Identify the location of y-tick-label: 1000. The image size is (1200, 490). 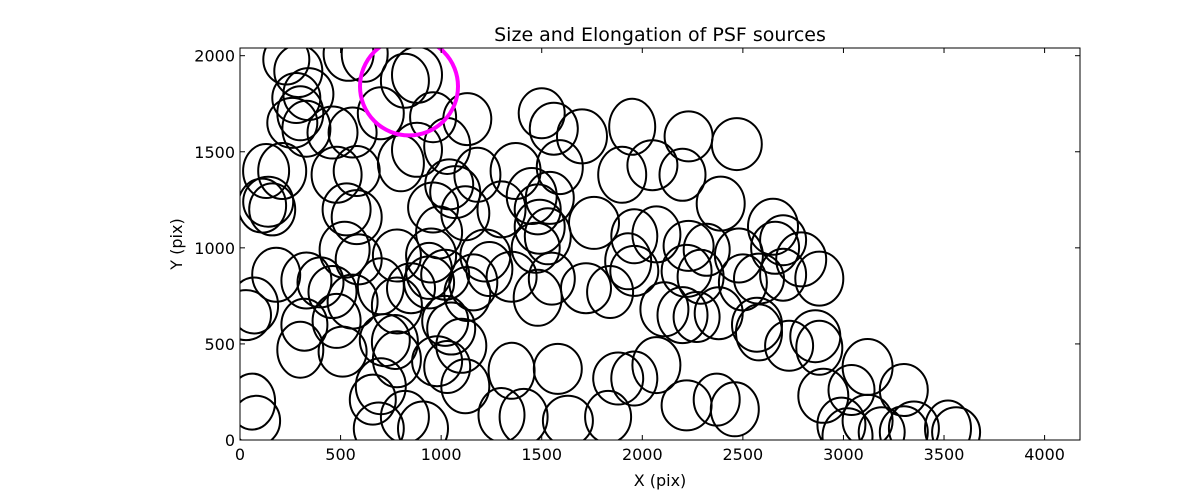
(214, 248).